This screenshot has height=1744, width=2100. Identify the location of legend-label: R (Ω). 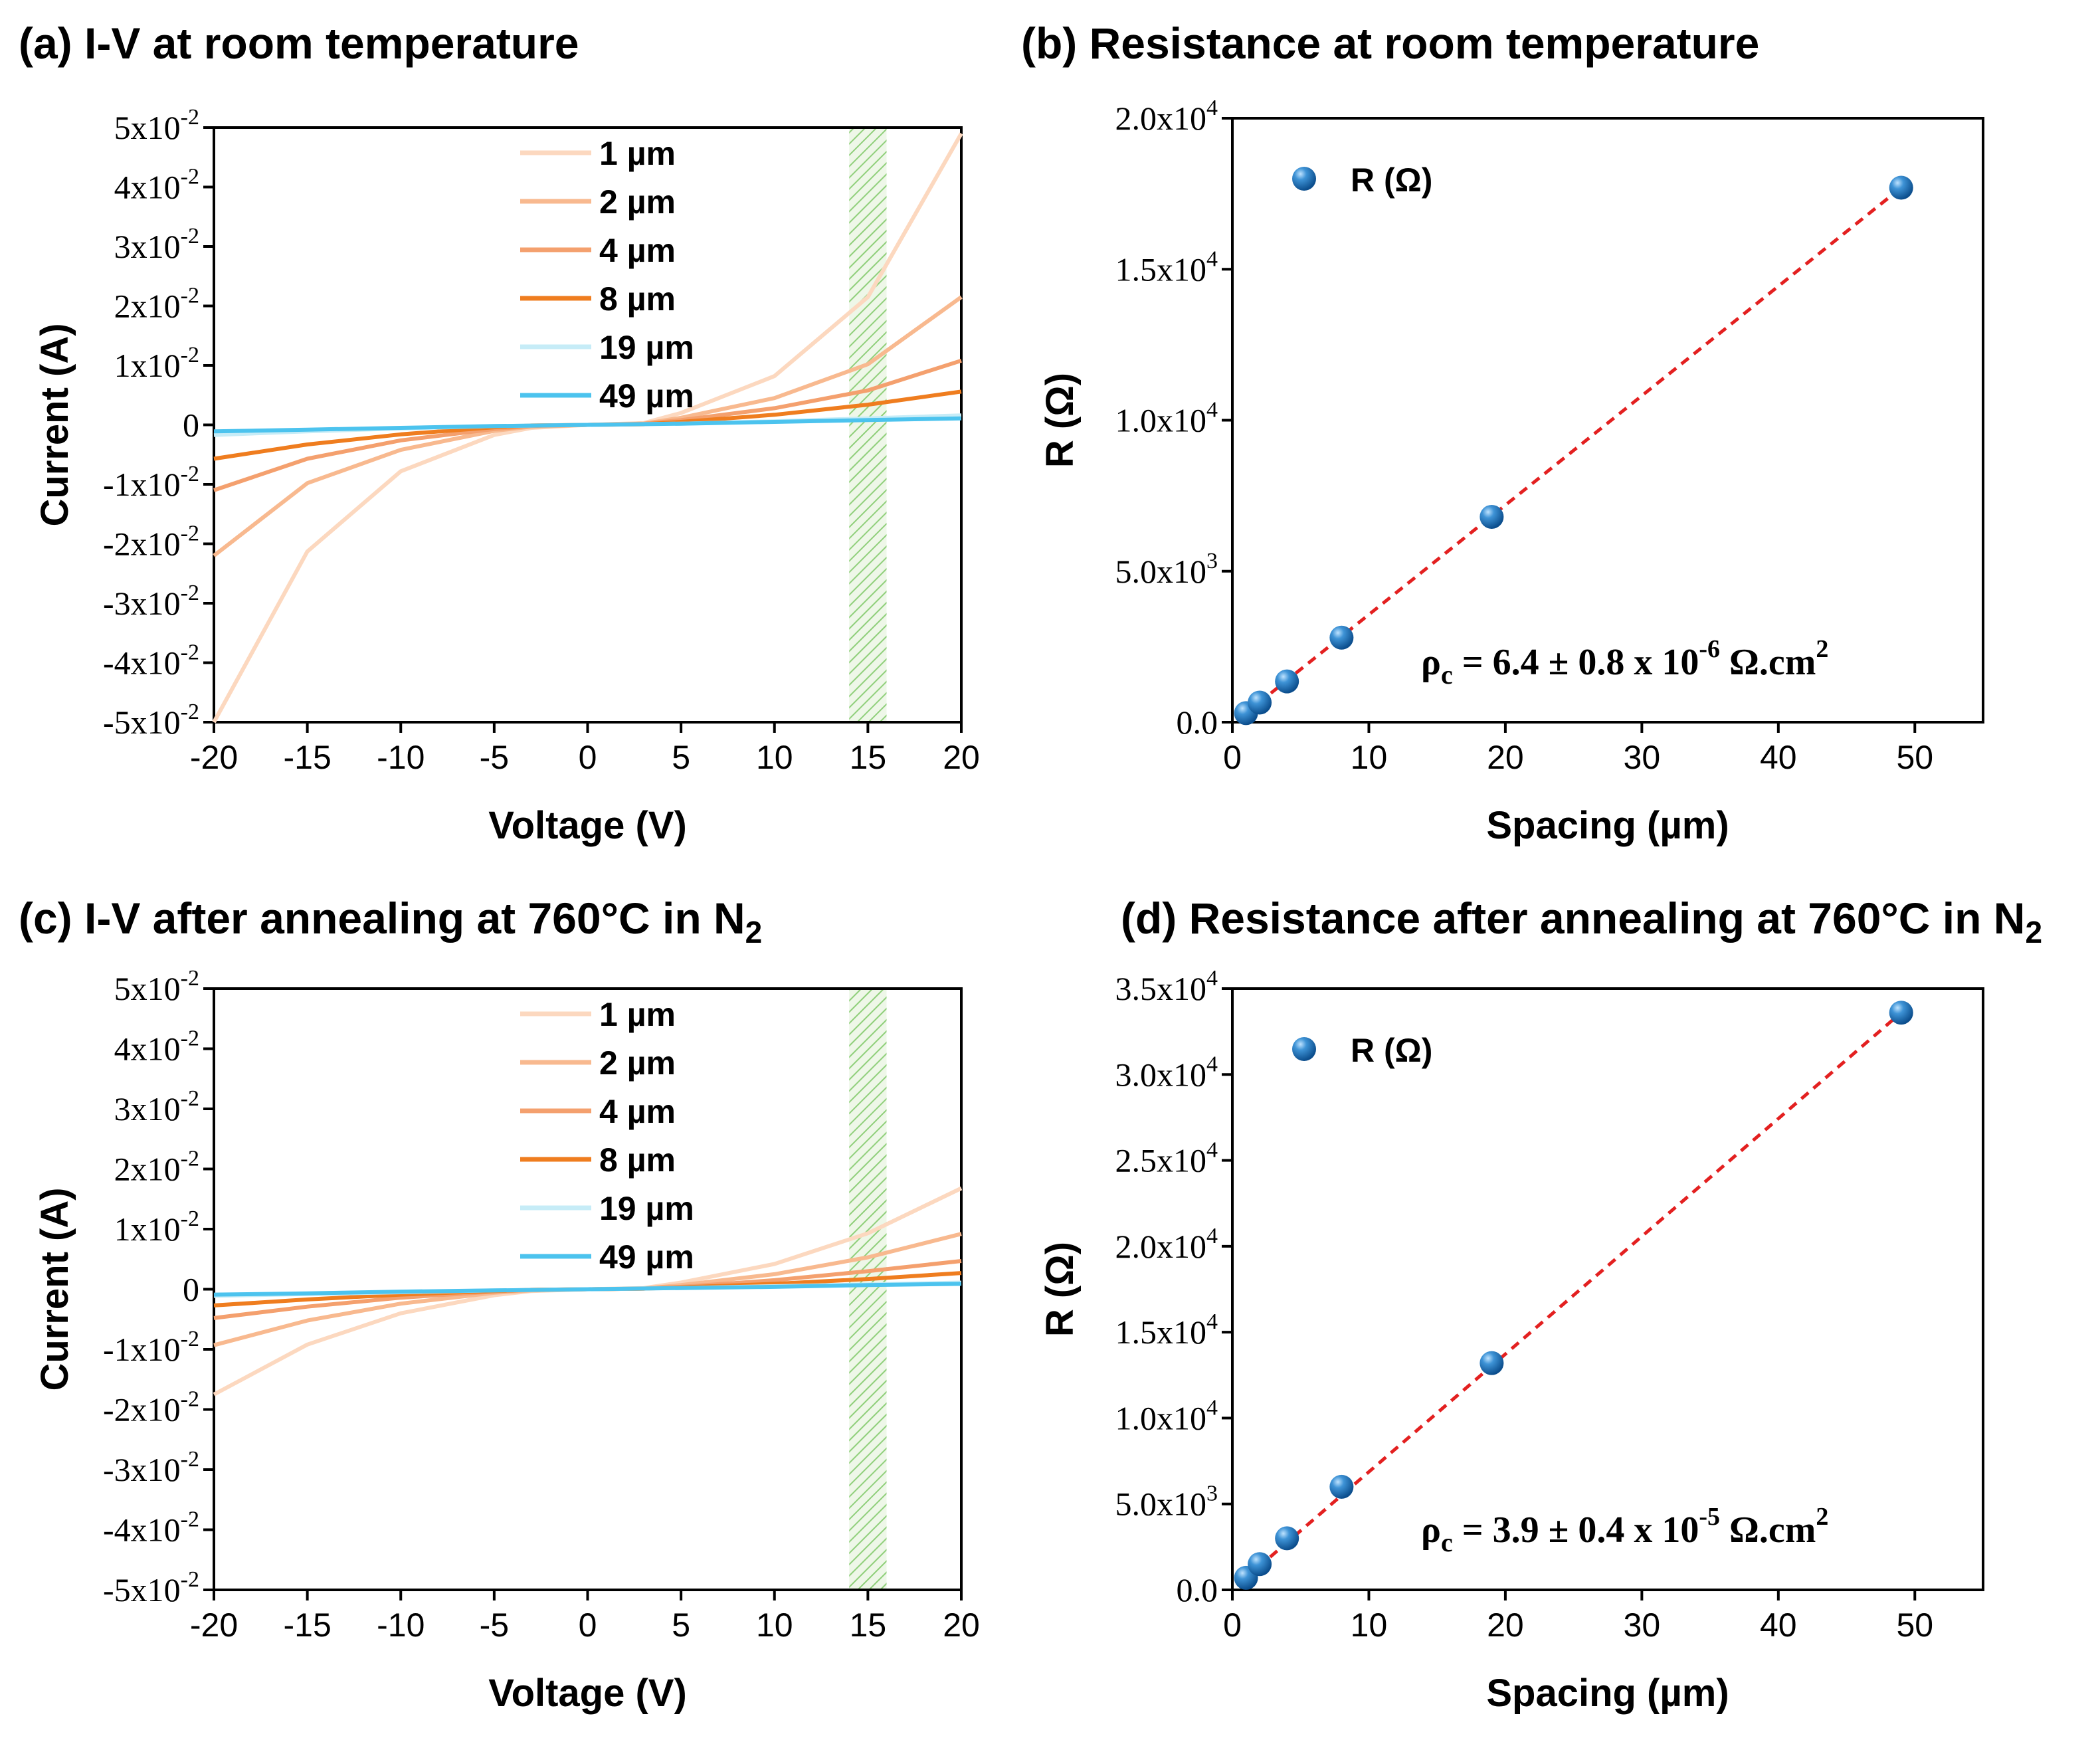
(1391, 180).